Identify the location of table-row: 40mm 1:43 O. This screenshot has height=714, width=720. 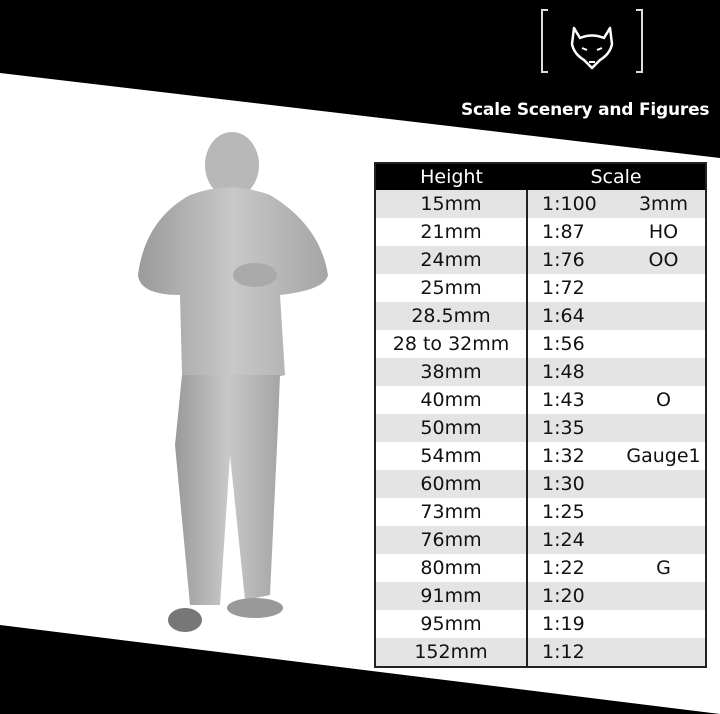
(540, 400).